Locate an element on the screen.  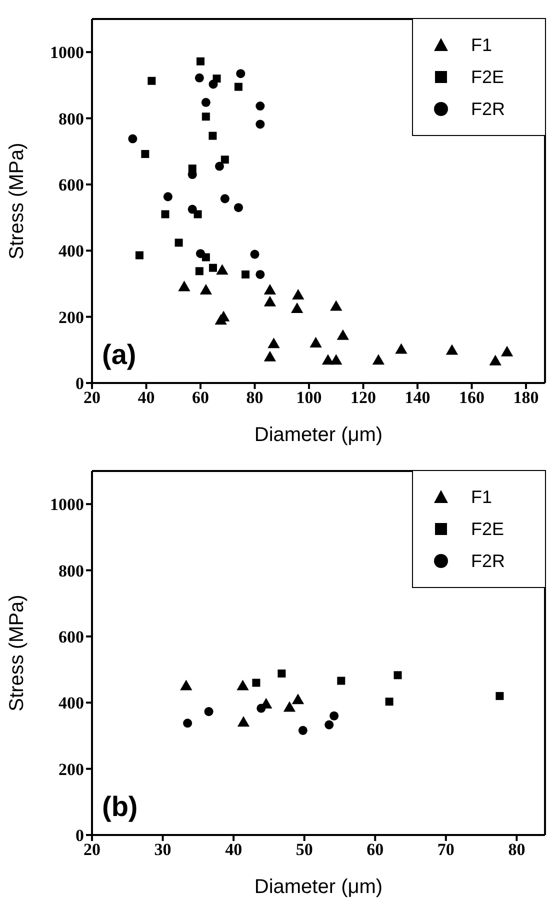
x-tick-label: 160 is located at coordinates (472, 398).